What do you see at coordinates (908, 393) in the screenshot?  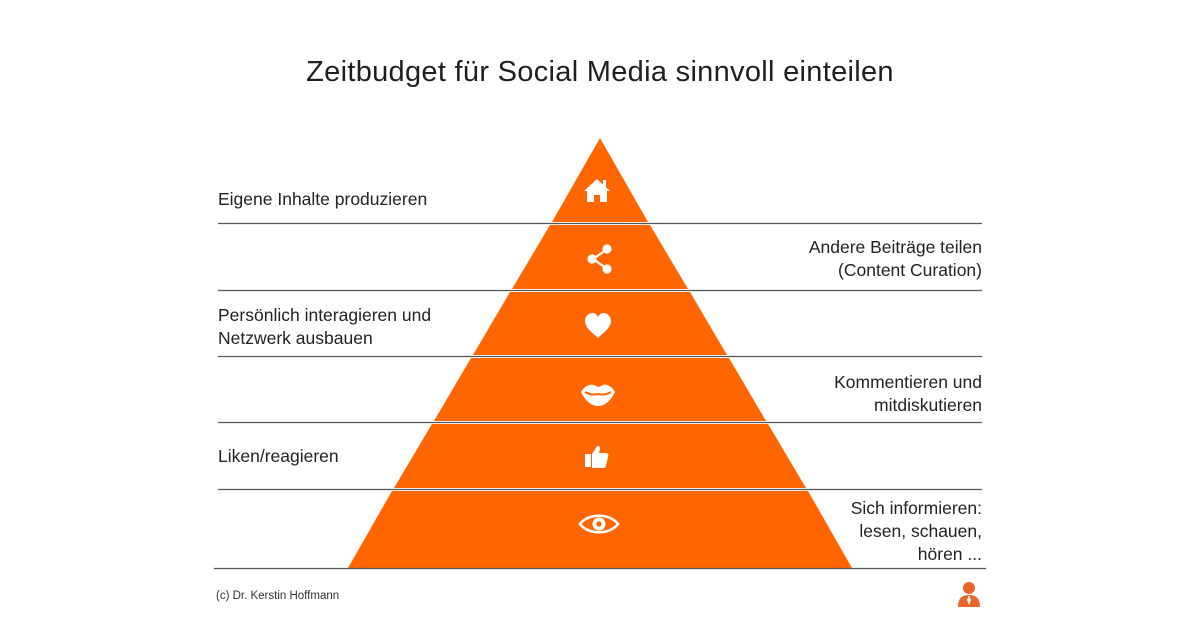 I see `level-label-comment-discuss: Kommentieren und mitdiskutieren` at bounding box center [908, 393].